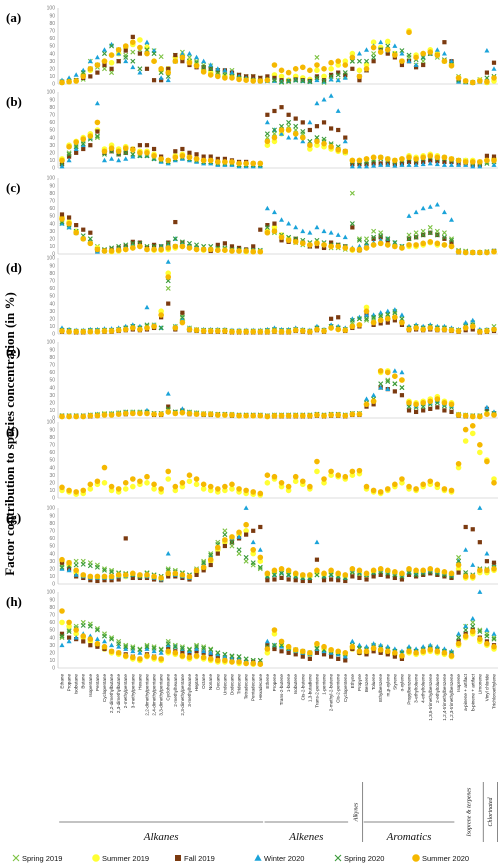  I want to click on x-tick-label: 2,4-dimethylpentane, so click(154, 695).